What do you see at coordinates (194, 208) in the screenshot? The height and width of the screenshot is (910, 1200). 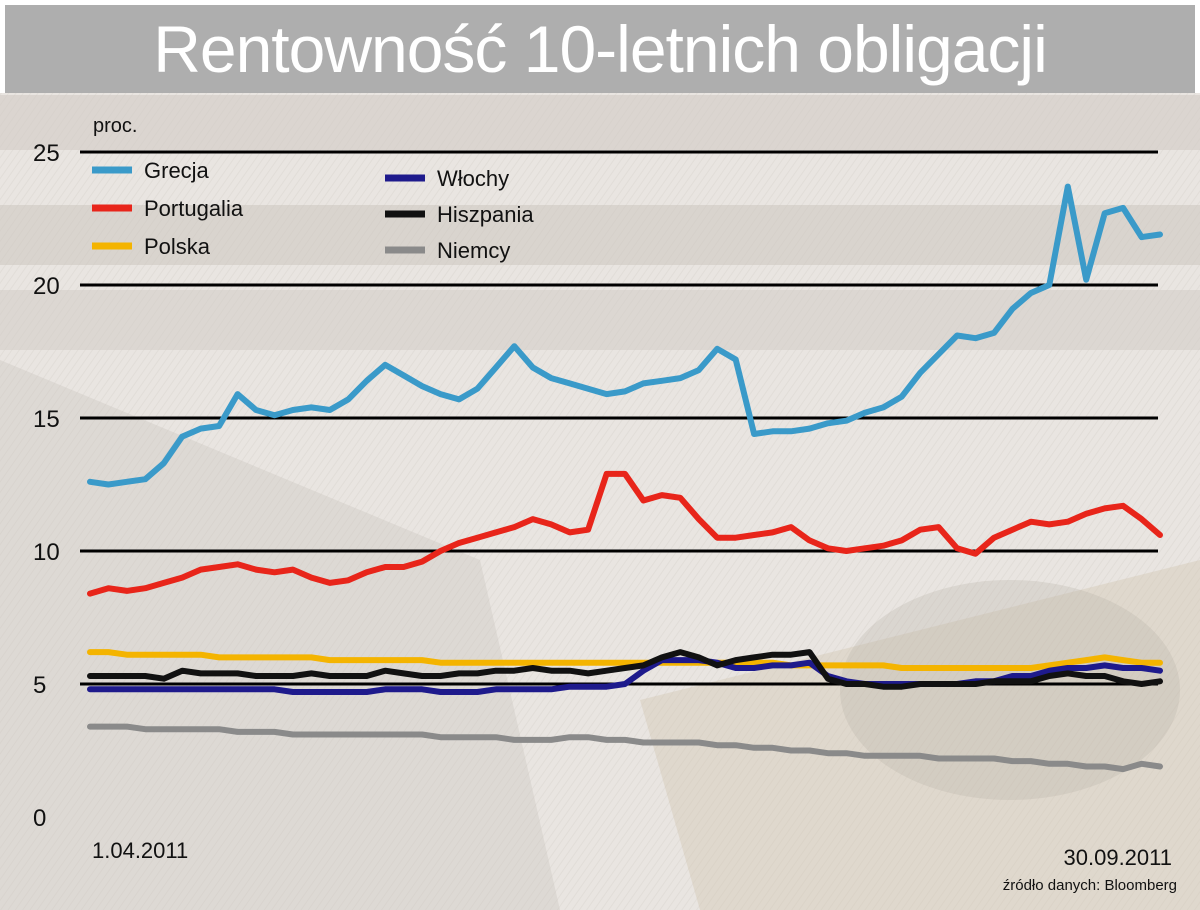 I see `legend-label: Portugalia` at bounding box center [194, 208].